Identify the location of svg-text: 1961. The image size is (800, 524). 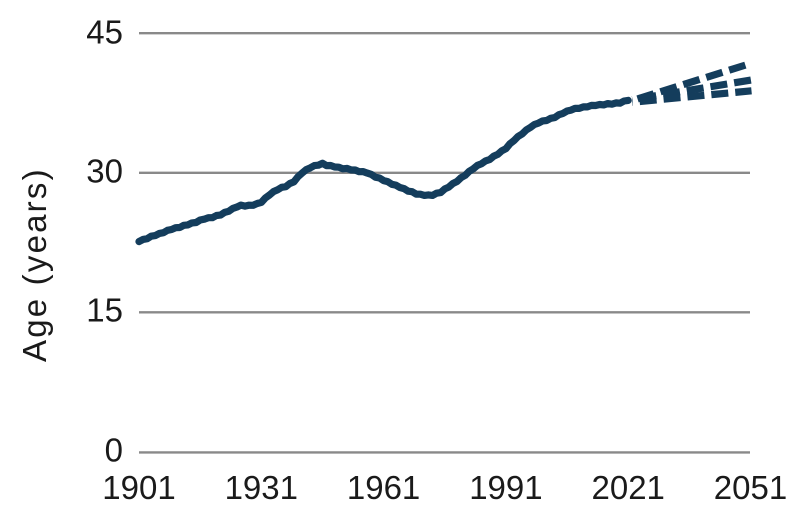
(383, 487).